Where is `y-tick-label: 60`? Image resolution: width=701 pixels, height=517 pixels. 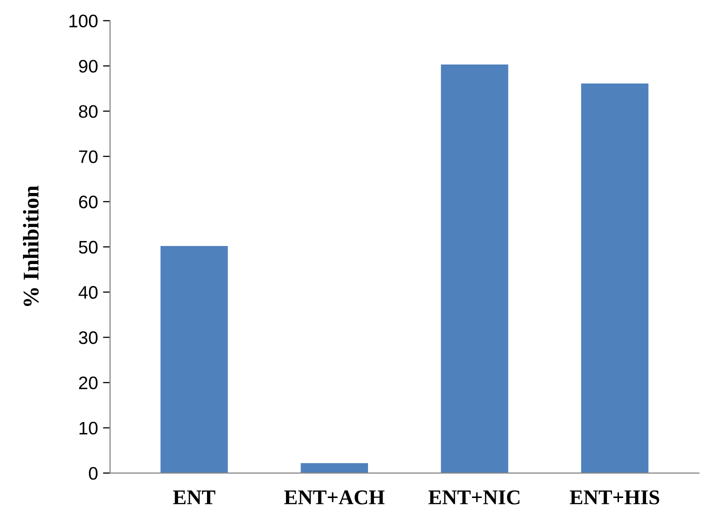
y-tick-label: 60 is located at coordinates (88, 202).